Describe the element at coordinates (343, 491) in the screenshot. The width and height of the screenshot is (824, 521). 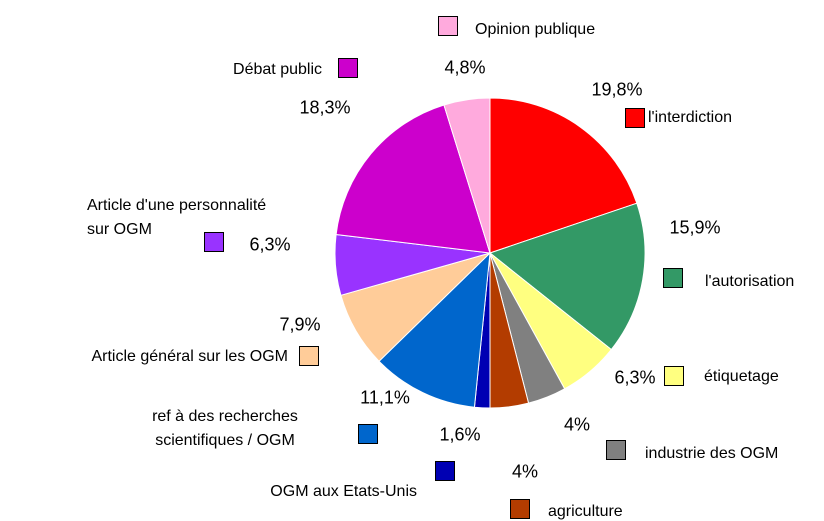
I see `legend-label: OGM aux Etats-Unis` at that location.